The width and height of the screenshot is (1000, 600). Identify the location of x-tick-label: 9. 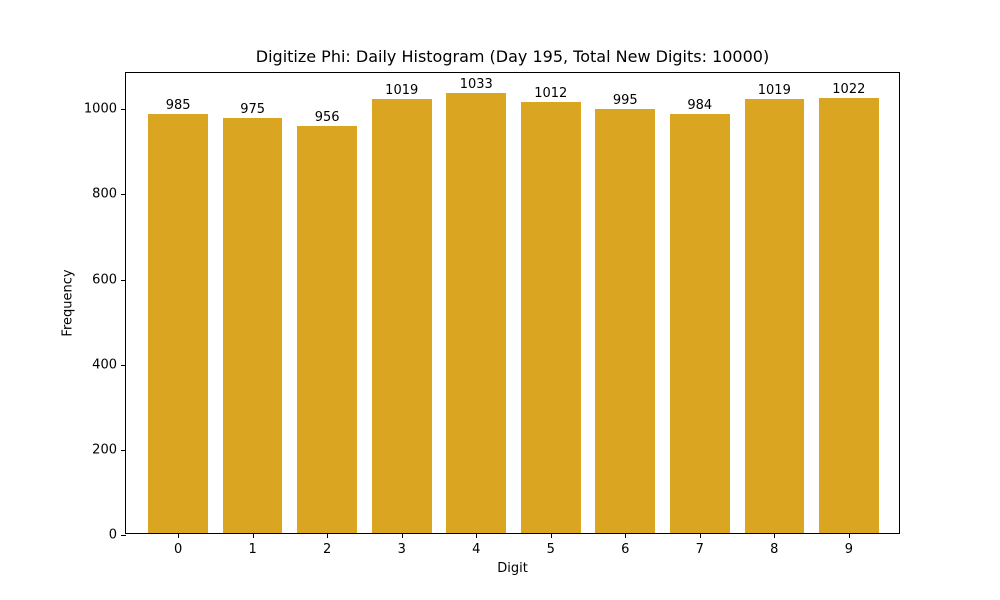
(848, 549).